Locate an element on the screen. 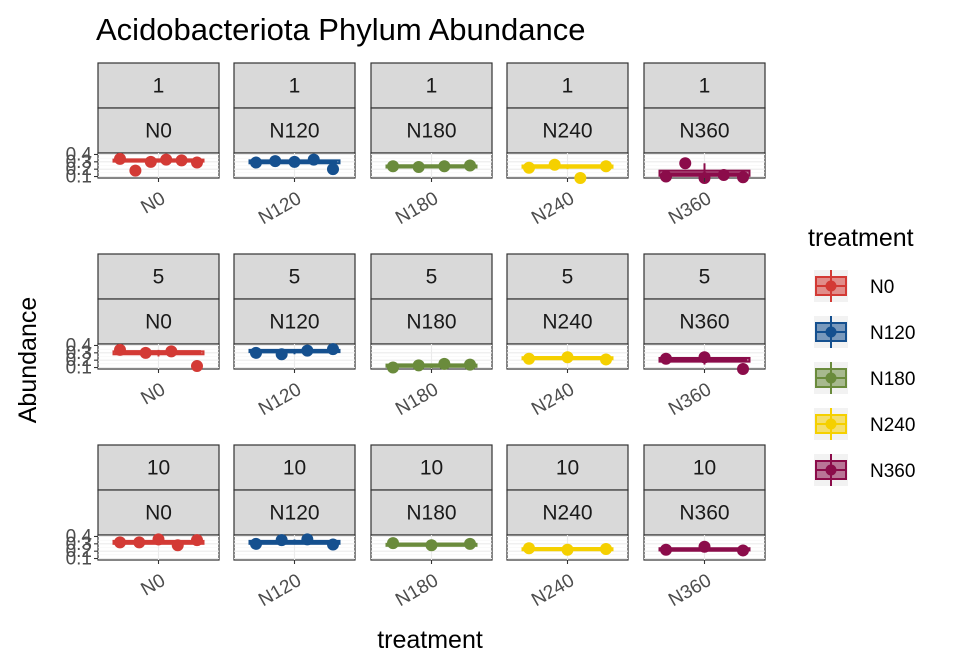  y-axis-row-1: 0.10.20.30.4 is located at coordinates (82, 166).